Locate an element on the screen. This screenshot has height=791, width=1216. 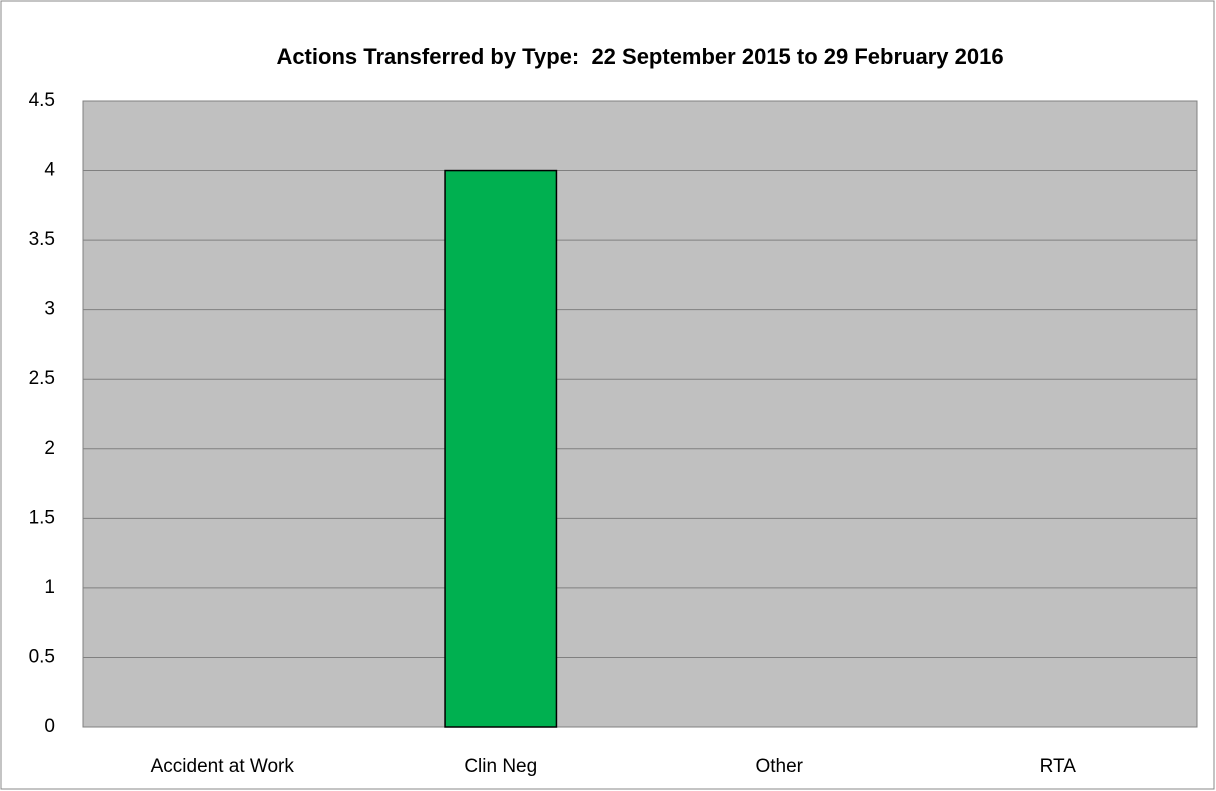
y-tick-label: 1.5 is located at coordinates (42, 517).